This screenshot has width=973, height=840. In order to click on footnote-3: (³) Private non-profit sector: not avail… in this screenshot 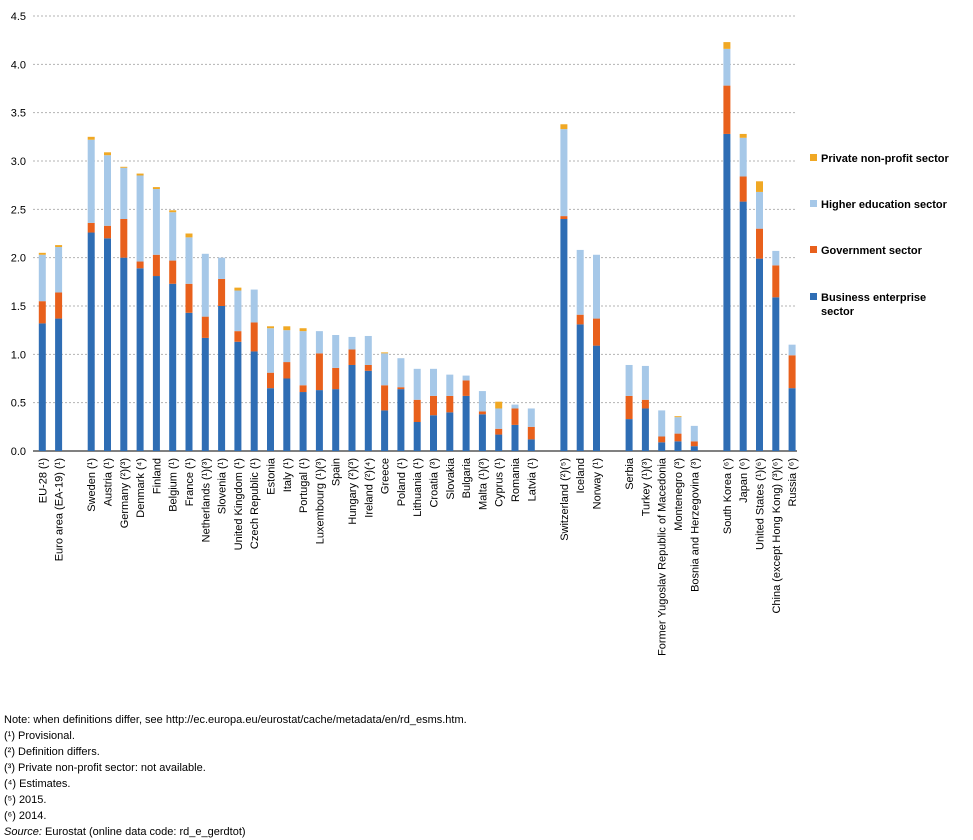, I will do `click(105, 768)`.